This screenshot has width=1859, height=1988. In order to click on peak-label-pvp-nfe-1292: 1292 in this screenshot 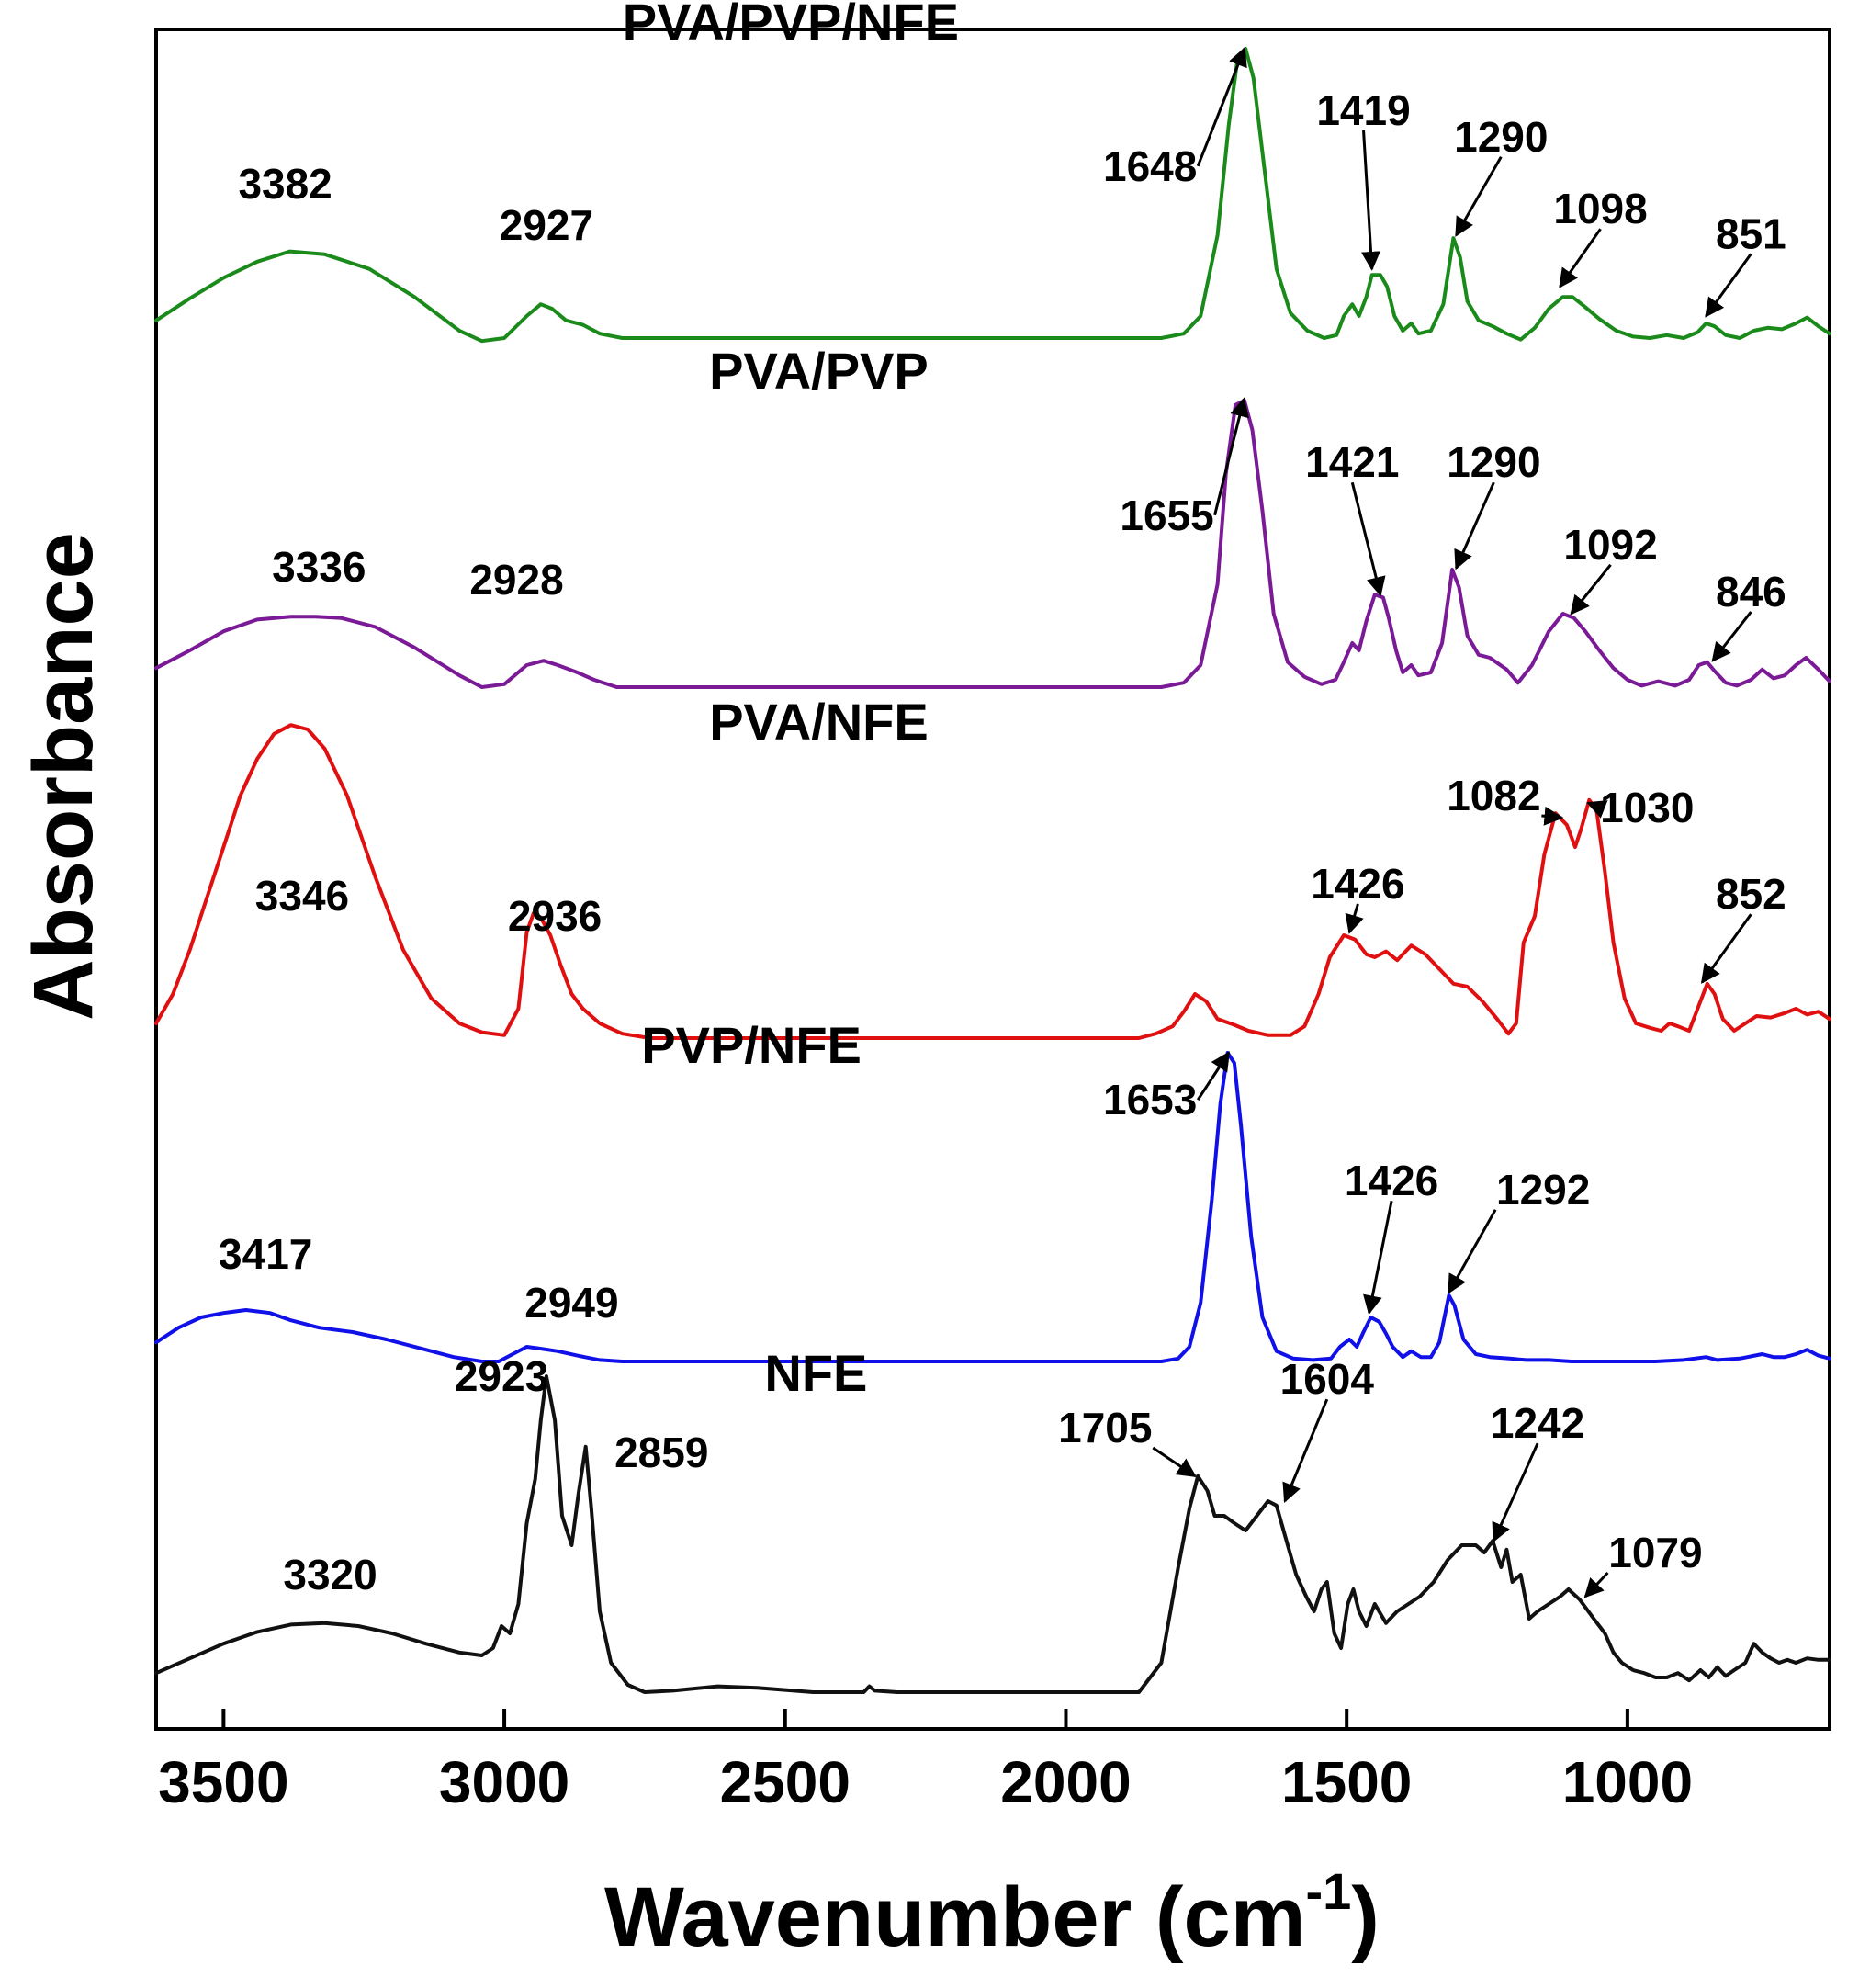, I will do `click(1543, 1190)`.